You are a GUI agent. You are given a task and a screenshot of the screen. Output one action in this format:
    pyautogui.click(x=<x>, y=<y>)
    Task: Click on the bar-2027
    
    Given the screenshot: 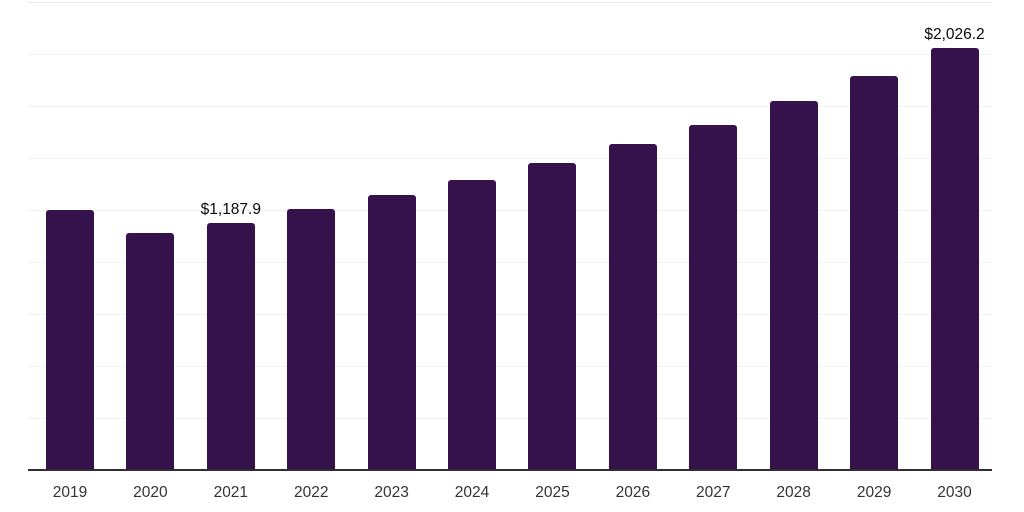 What is the action you would take?
    pyautogui.click(x=713, y=297)
    